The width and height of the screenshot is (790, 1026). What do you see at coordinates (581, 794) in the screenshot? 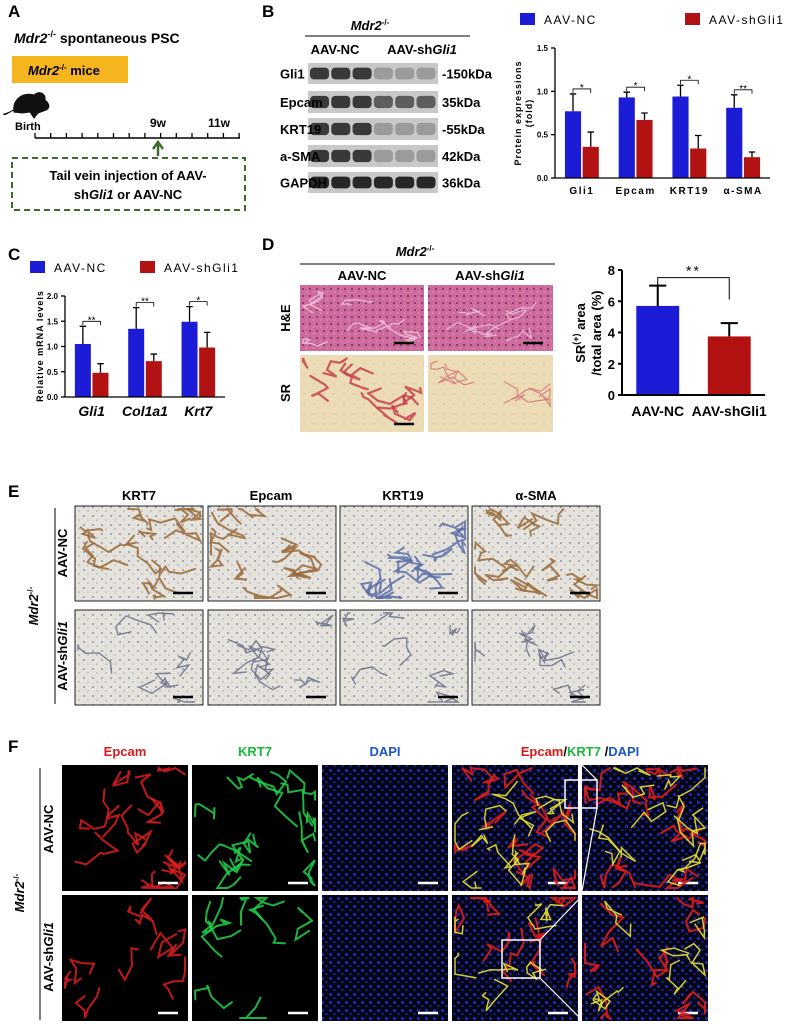
I see `zoom-box` at bounding box center [581, 794].